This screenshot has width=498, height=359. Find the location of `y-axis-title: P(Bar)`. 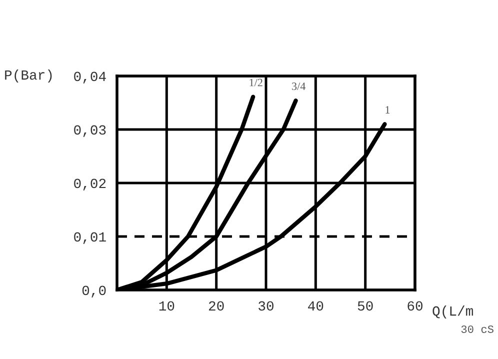

y-axis-title: P(Bar) is located at coordinates (28, 76).